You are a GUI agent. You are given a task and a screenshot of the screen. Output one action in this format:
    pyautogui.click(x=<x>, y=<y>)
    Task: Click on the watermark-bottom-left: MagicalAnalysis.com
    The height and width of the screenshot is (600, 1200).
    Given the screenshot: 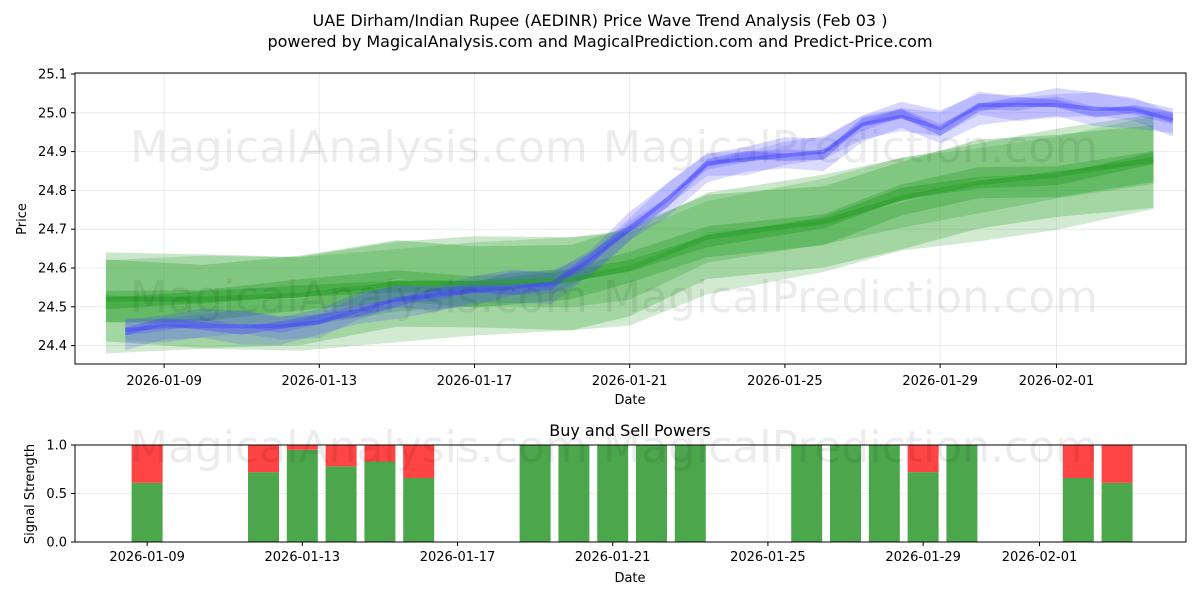 What is the action you would take?
    pyautogui.click(x=359, y=447)
    